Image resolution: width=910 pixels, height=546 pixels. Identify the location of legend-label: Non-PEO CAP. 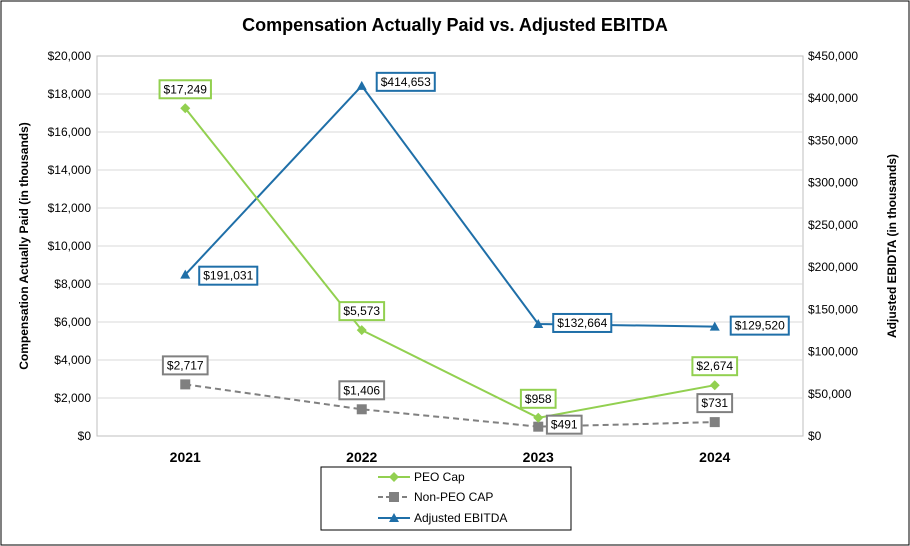
(453, 497).